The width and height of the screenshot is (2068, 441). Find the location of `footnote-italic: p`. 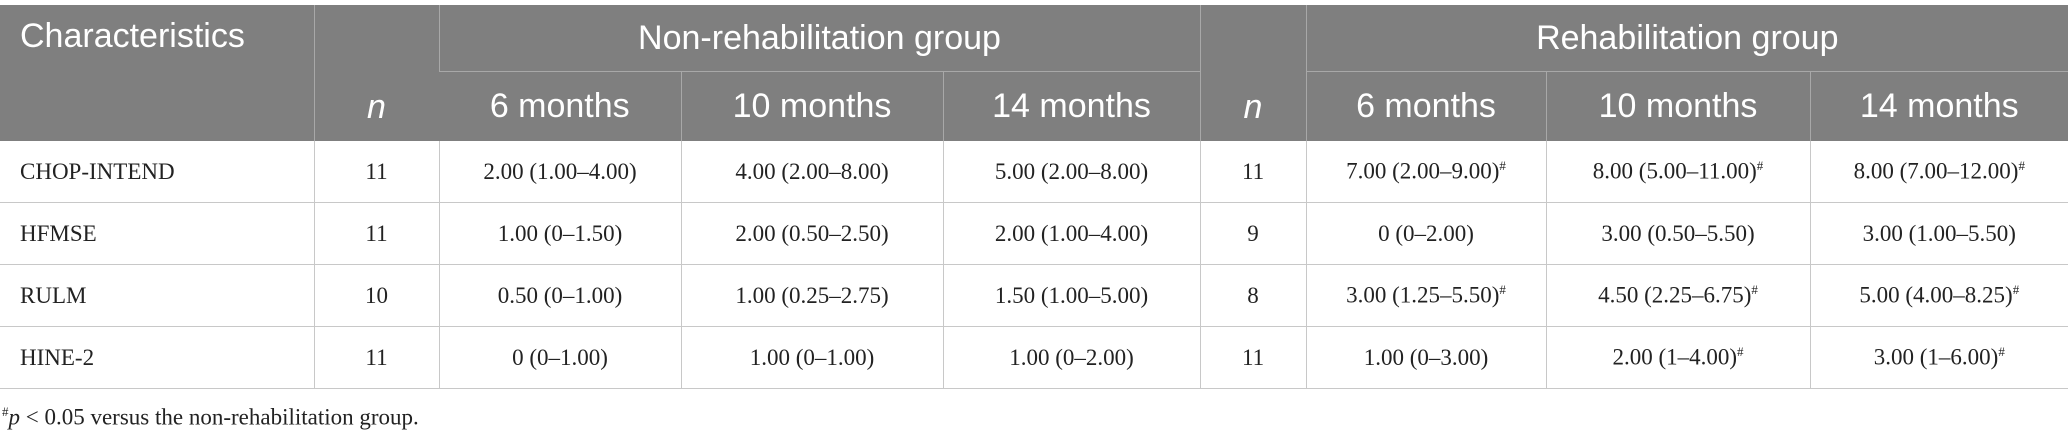

footnote-italic: p is located at coordinates (14, 417).